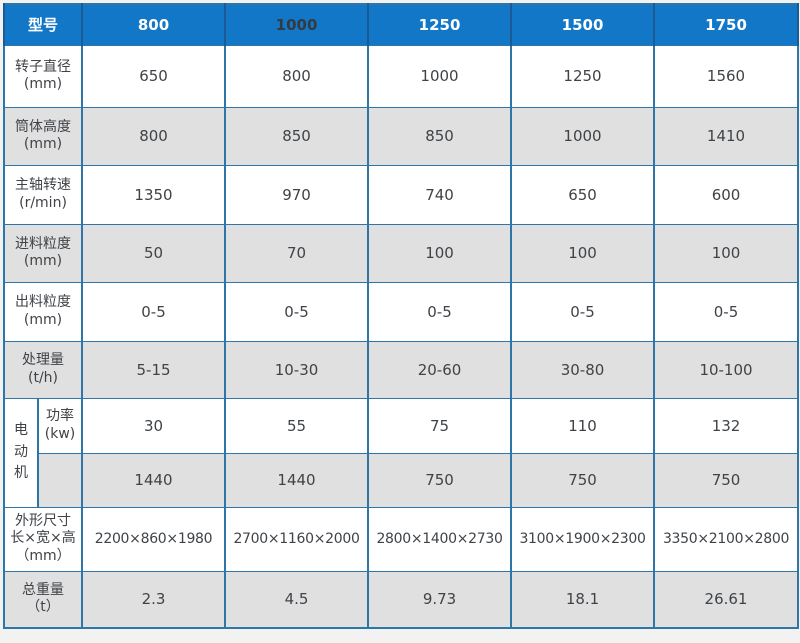 This screenshot has height=643, width=800. What do you see at coordinates (60, 425) in the screenshot?
I see `motor-power-label: 功率 (kw)` at bounding box center [60, 425].